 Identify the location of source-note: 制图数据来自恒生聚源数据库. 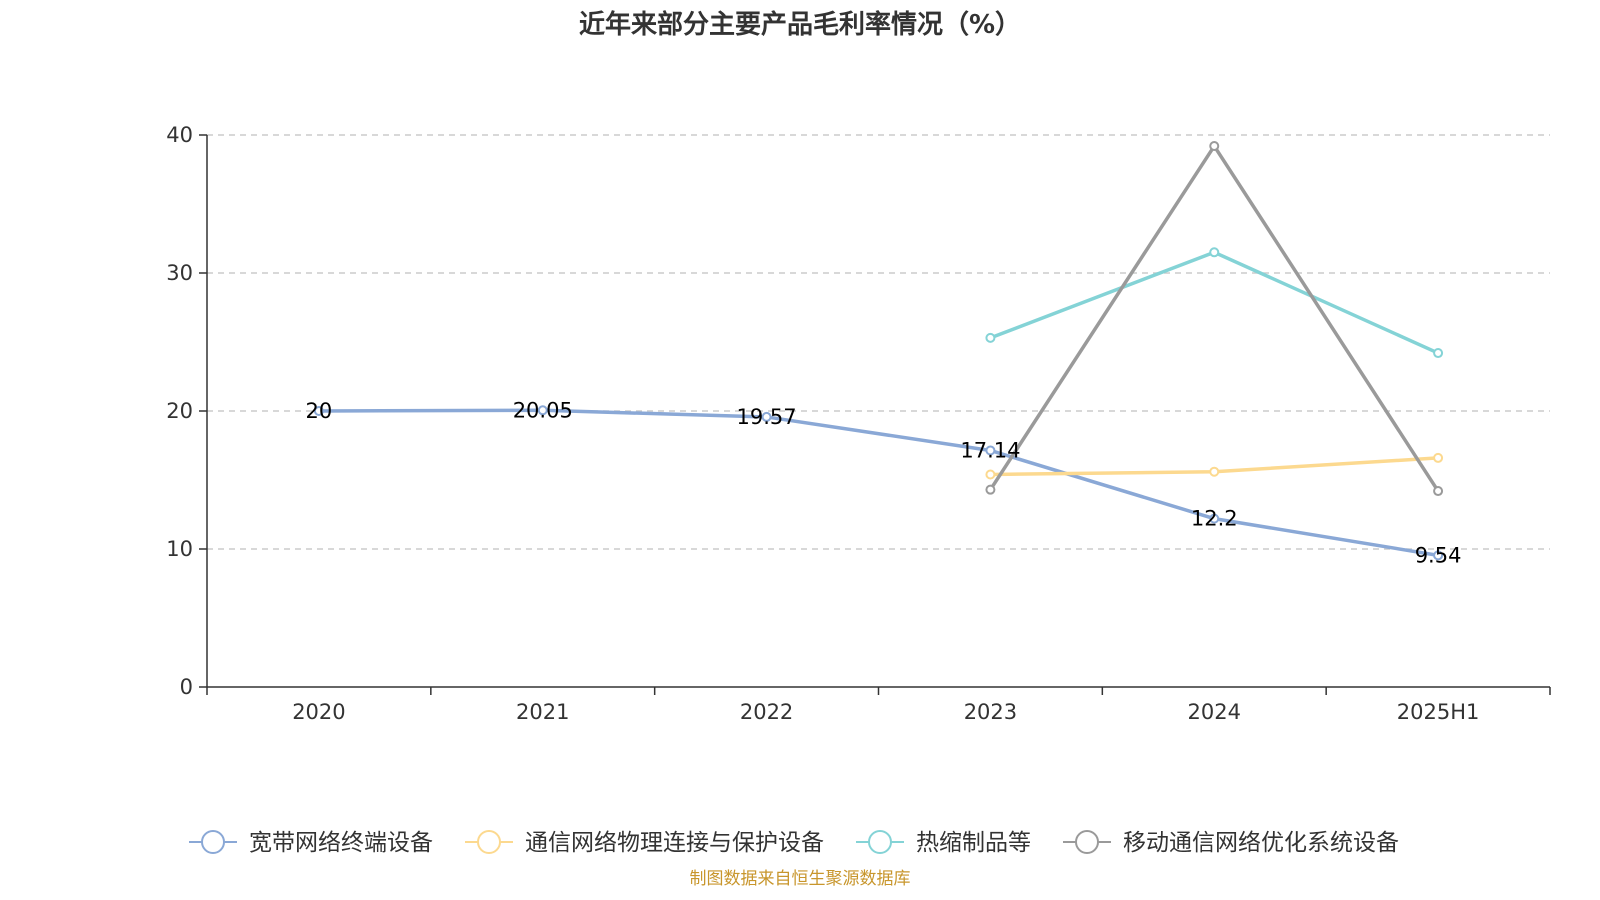
(800, 879).